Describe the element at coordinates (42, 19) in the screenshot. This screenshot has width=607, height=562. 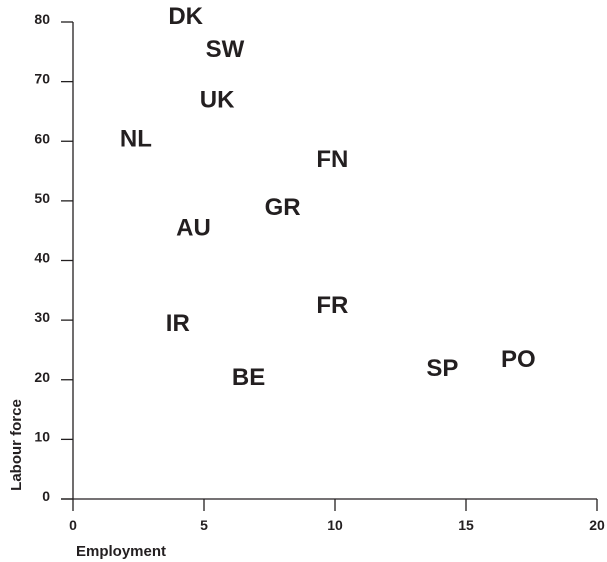
I see `y-tick-label: 80` at that location.